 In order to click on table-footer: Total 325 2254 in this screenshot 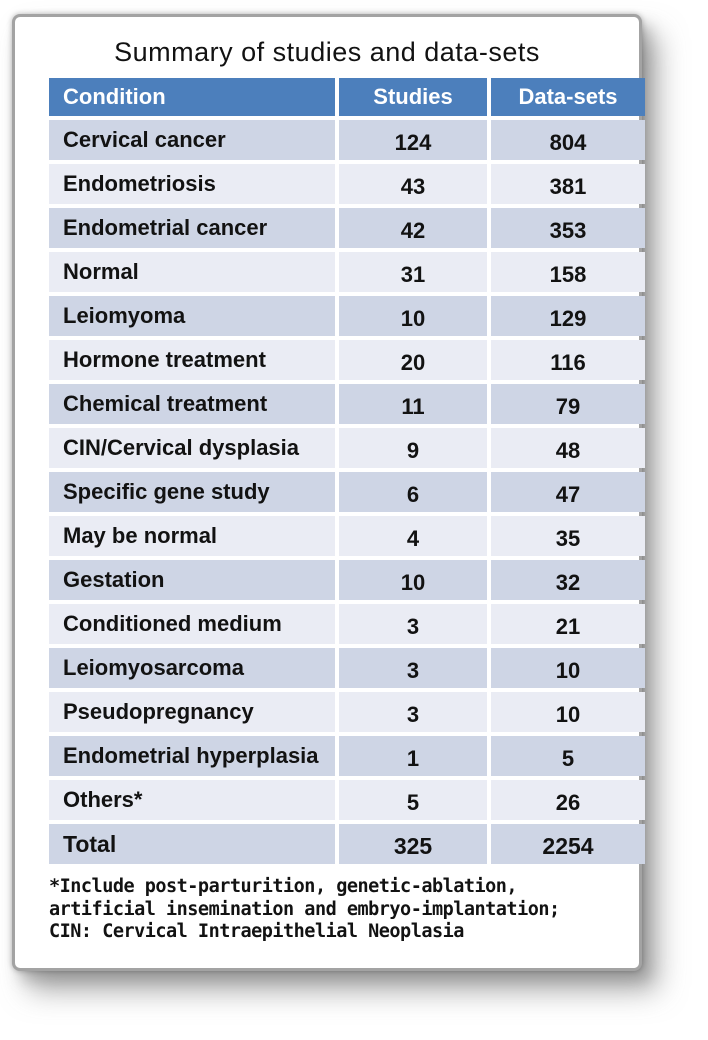, I will do `click(347, 844)`.